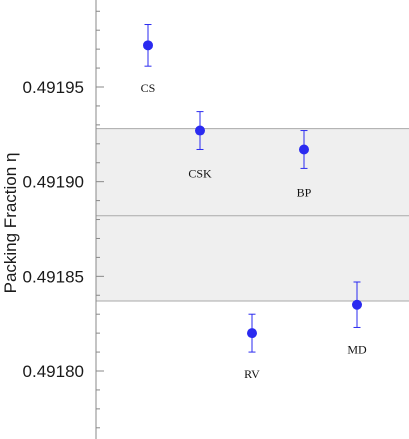 The width and height of the screenshot is (409, 439). What do you see at coordinates (53, 371) in the screenshot?
I see `y-tick-label: 0.49180` at bounding box center [53, 371].